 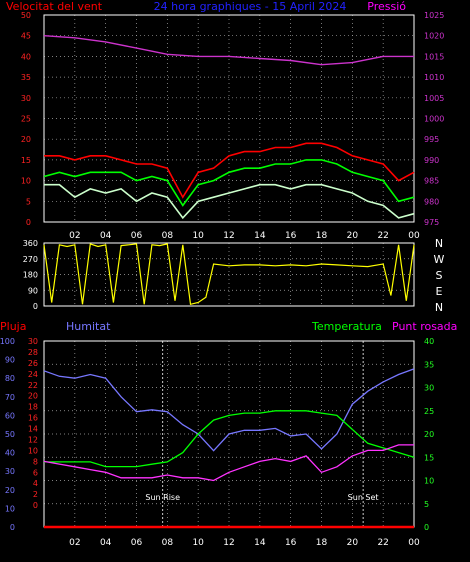 What do you see at coordinates (26, 119) in the screenshot?
I see `wind-y-tick: 25` at bounding box center [26, 119].